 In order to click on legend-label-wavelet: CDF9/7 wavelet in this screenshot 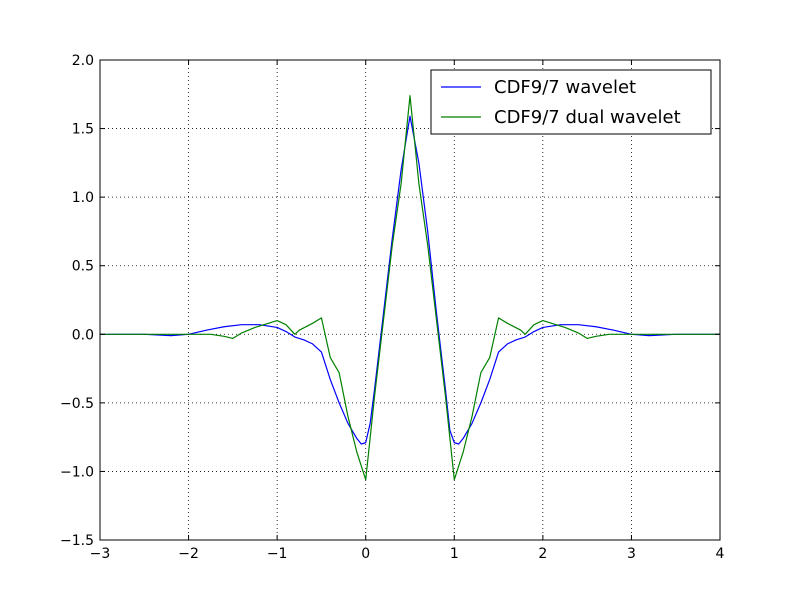, I will do `click(565, 87)`.